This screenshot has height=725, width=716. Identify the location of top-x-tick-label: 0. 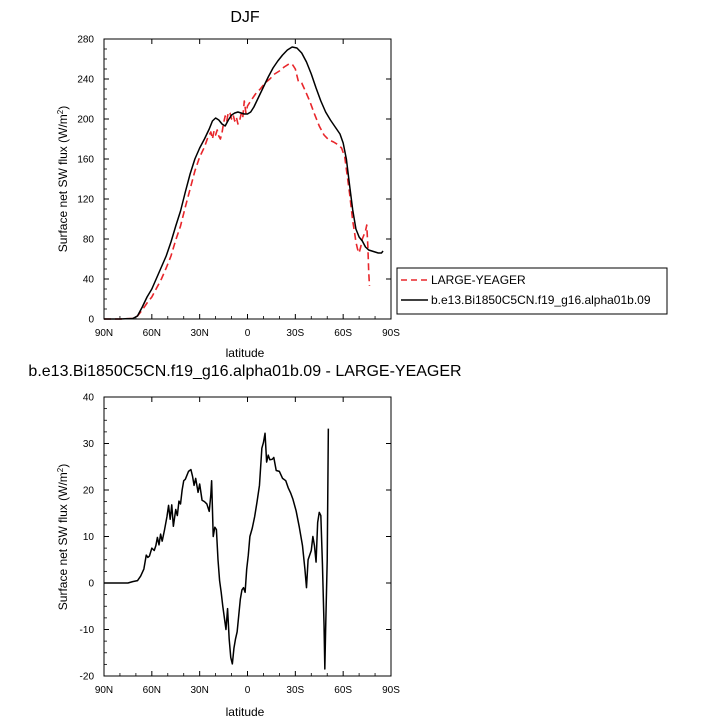
(248, 333).